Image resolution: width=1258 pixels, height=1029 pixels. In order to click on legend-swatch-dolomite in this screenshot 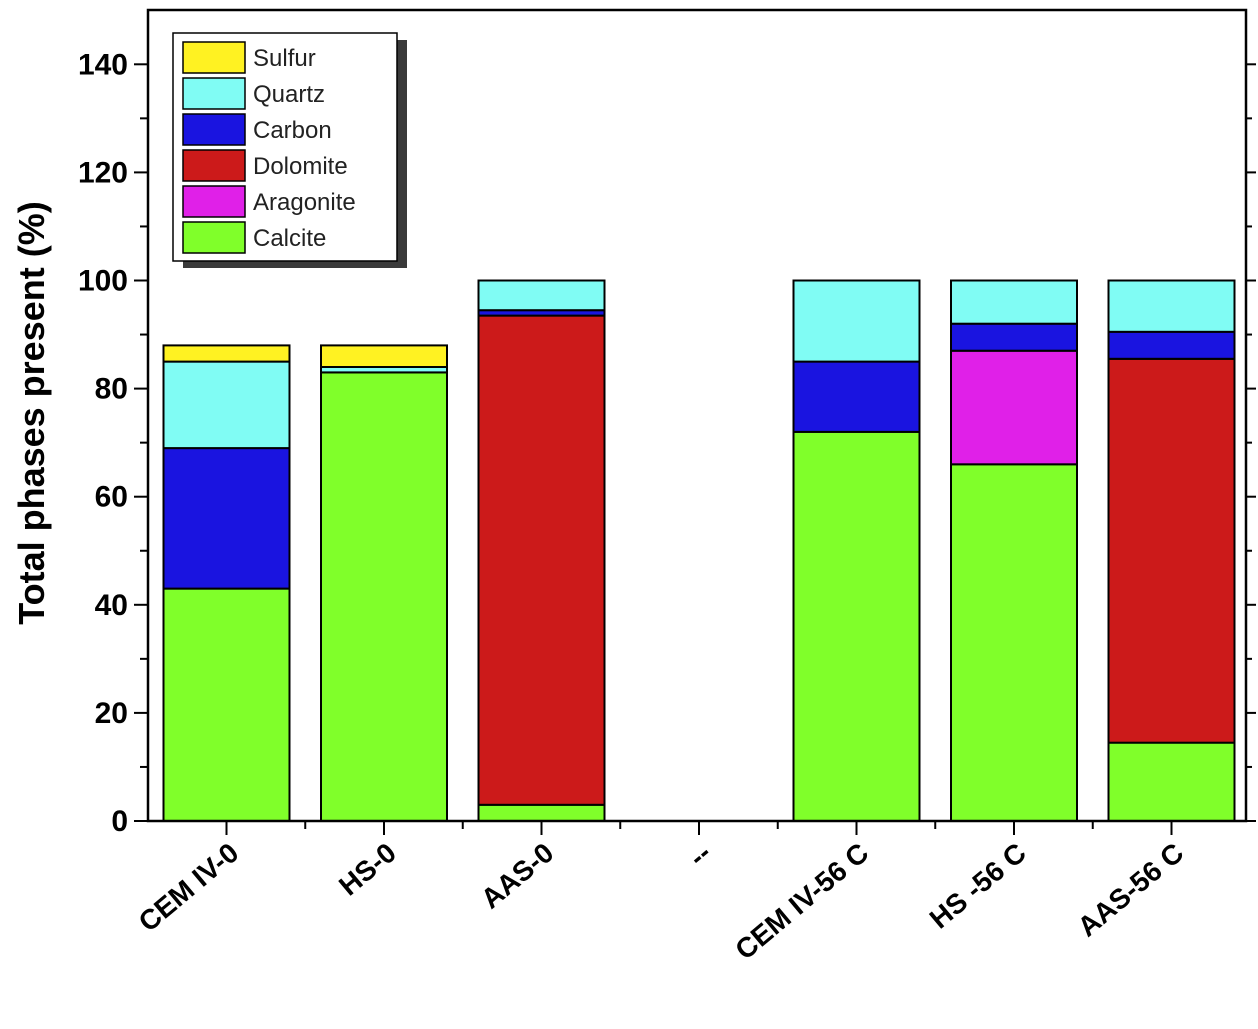, I will do `click(214, 165)`.